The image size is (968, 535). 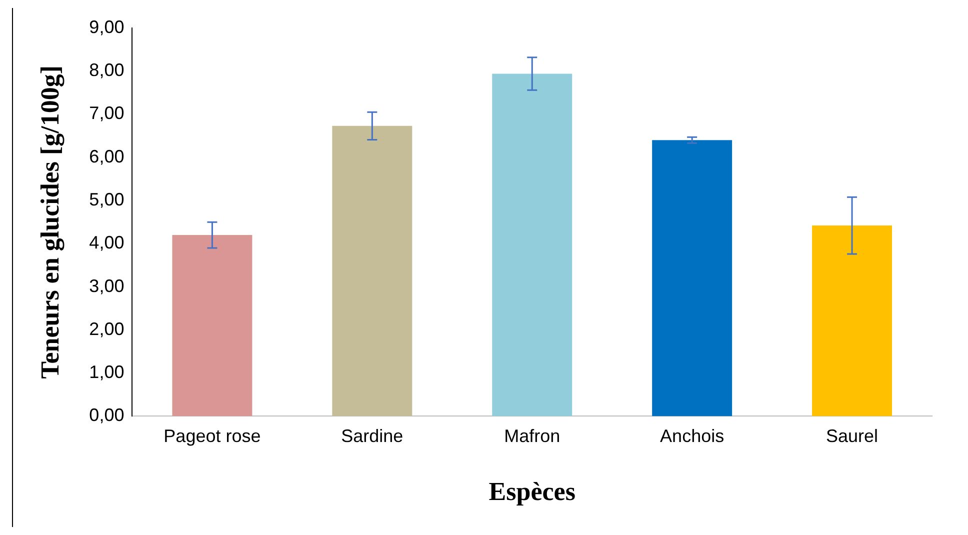 I want to click on x-tick-label: Anchois, so click(x=692, y=436).